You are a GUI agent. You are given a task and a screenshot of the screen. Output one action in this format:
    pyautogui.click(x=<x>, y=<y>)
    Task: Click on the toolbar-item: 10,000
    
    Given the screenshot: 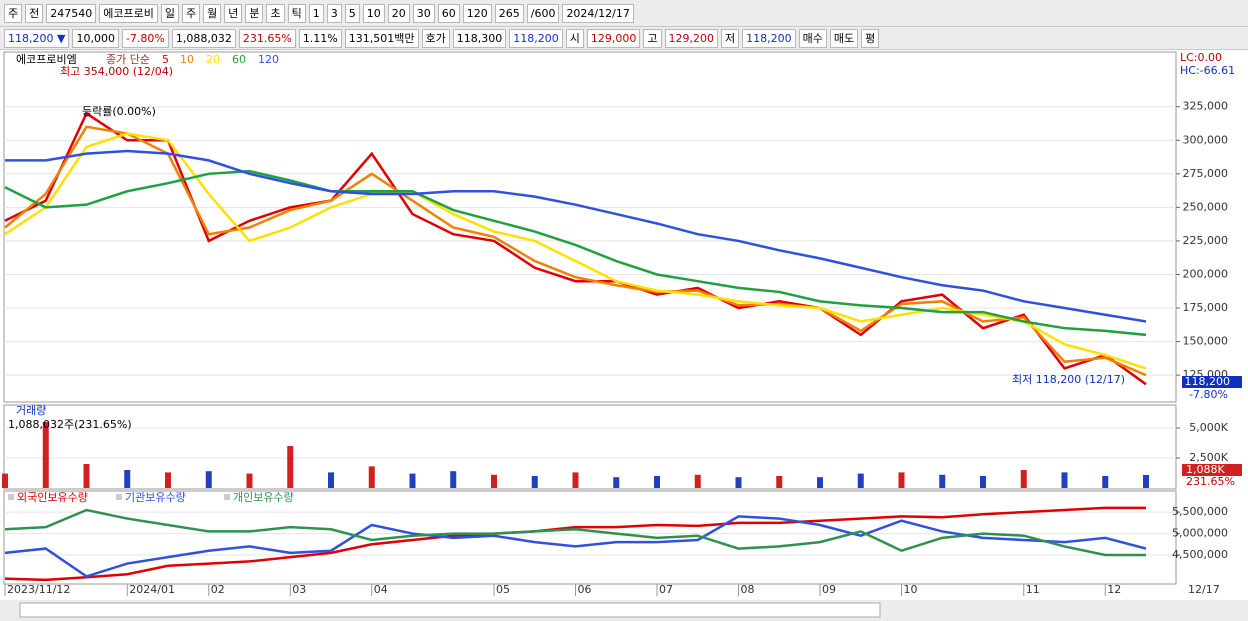 What is the action you would take?
    pyautogui.click(x=95, y=38)
    